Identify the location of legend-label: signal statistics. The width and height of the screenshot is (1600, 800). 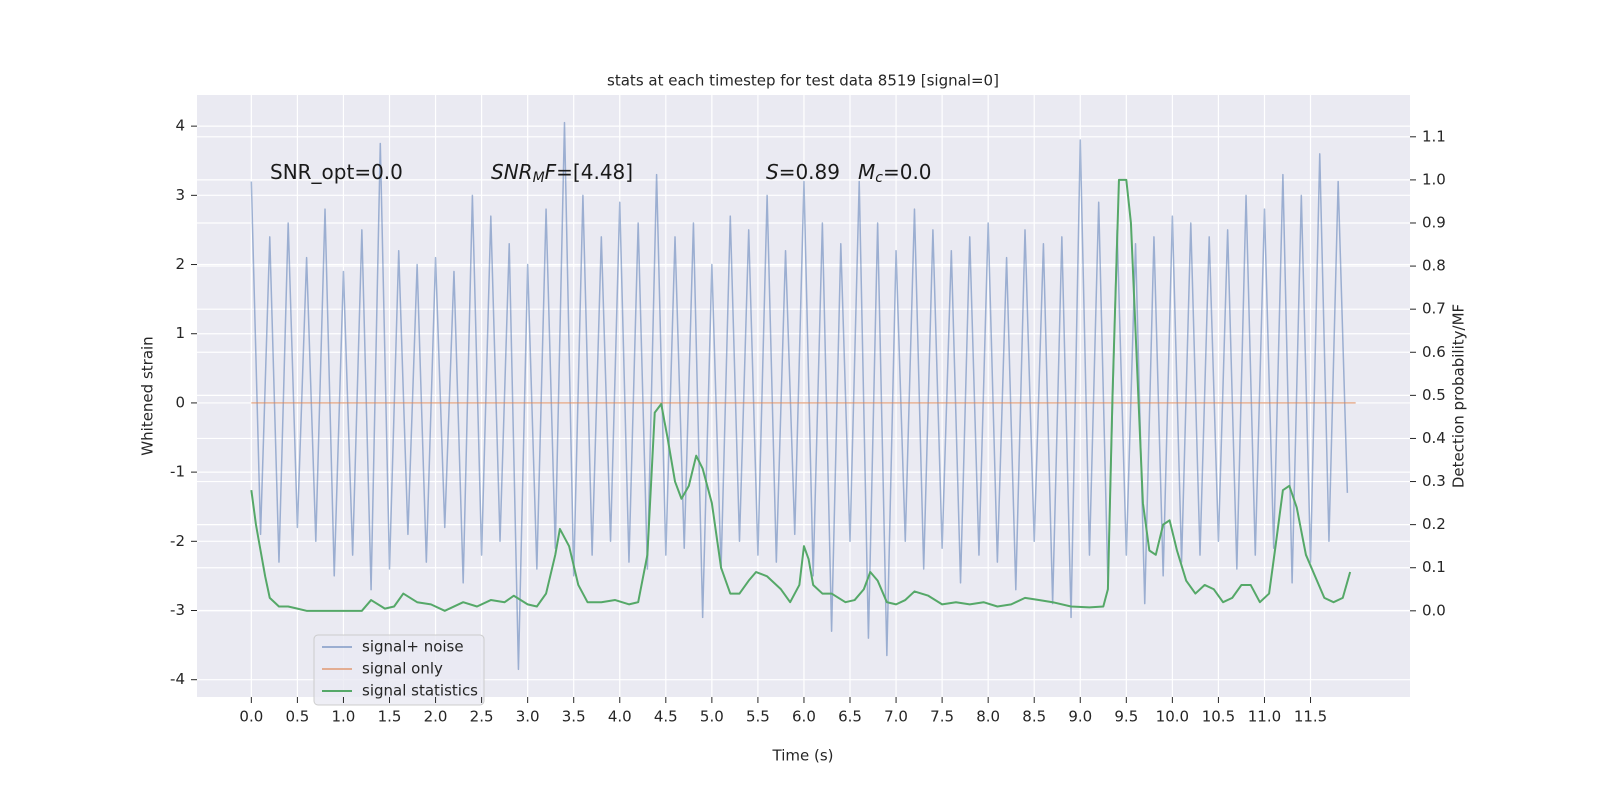
(420, 691).